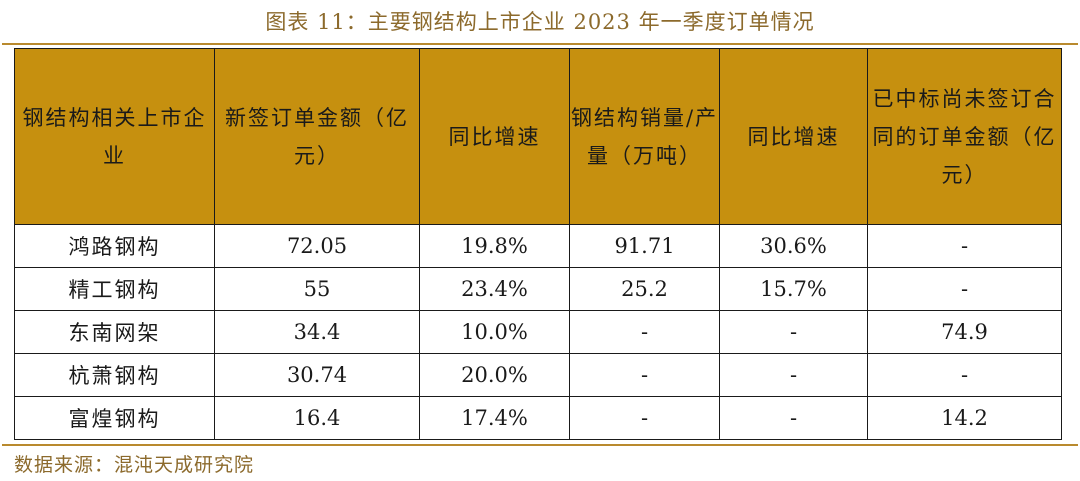 The width and height of the screenshot is (1080, 481). What do you see at coordinates (540, 44) in the screenshot?
I see `top-rule` at bounding box center [540, 44].